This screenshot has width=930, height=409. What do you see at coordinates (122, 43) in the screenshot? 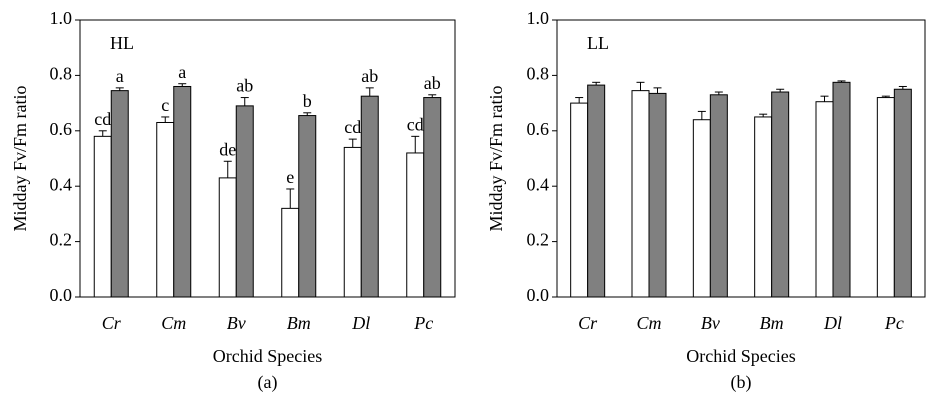
I see `panel-label: HL` at bounding box center [122, 43].